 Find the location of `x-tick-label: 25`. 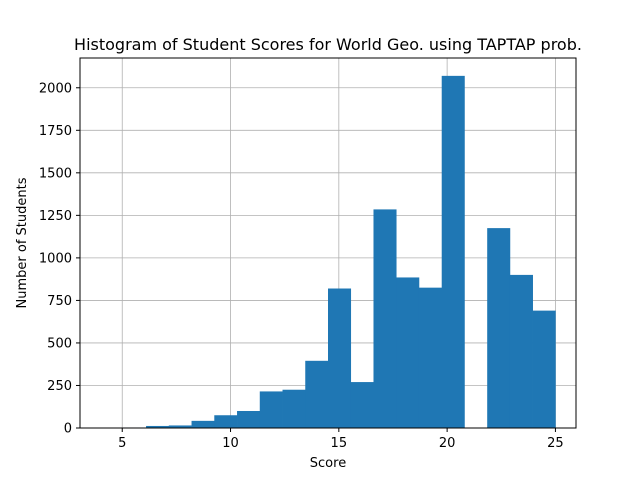

x-tick-label: 25 is located at coordinates (555, 443).